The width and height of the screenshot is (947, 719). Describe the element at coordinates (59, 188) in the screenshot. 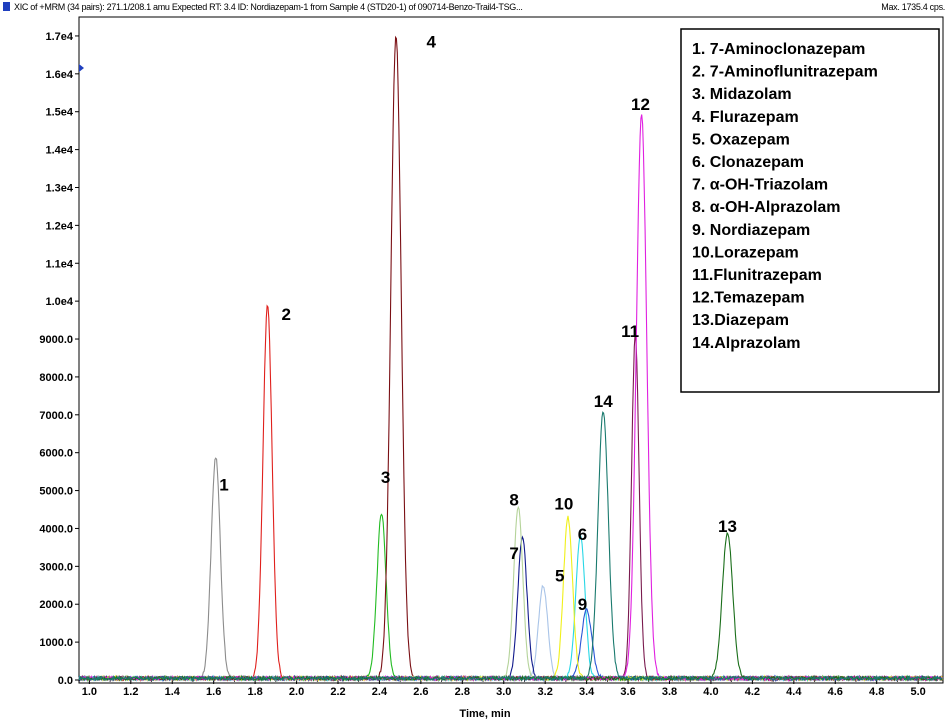

I see `y-tick-label: 1.3e4` at that location.